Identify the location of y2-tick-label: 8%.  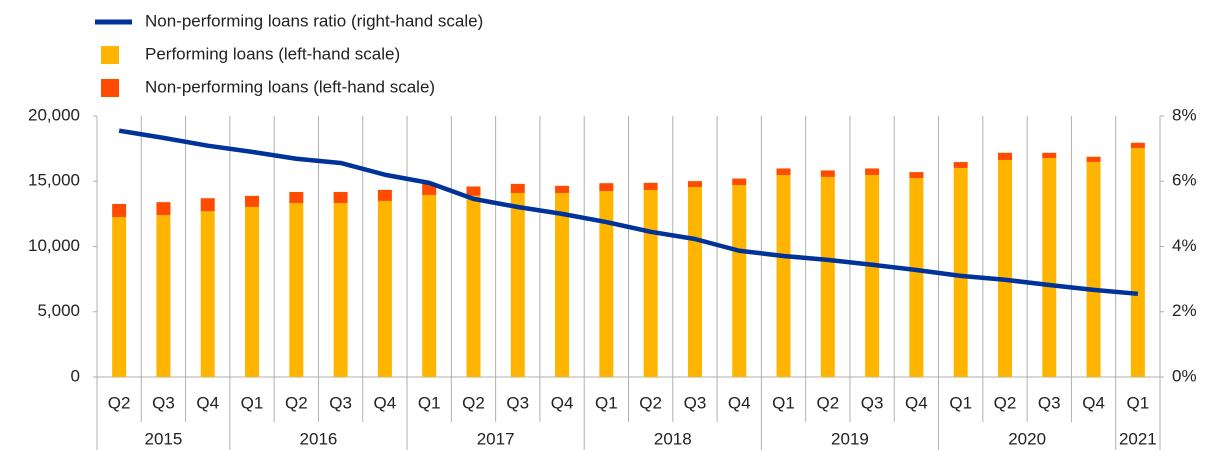
(1184, 114).